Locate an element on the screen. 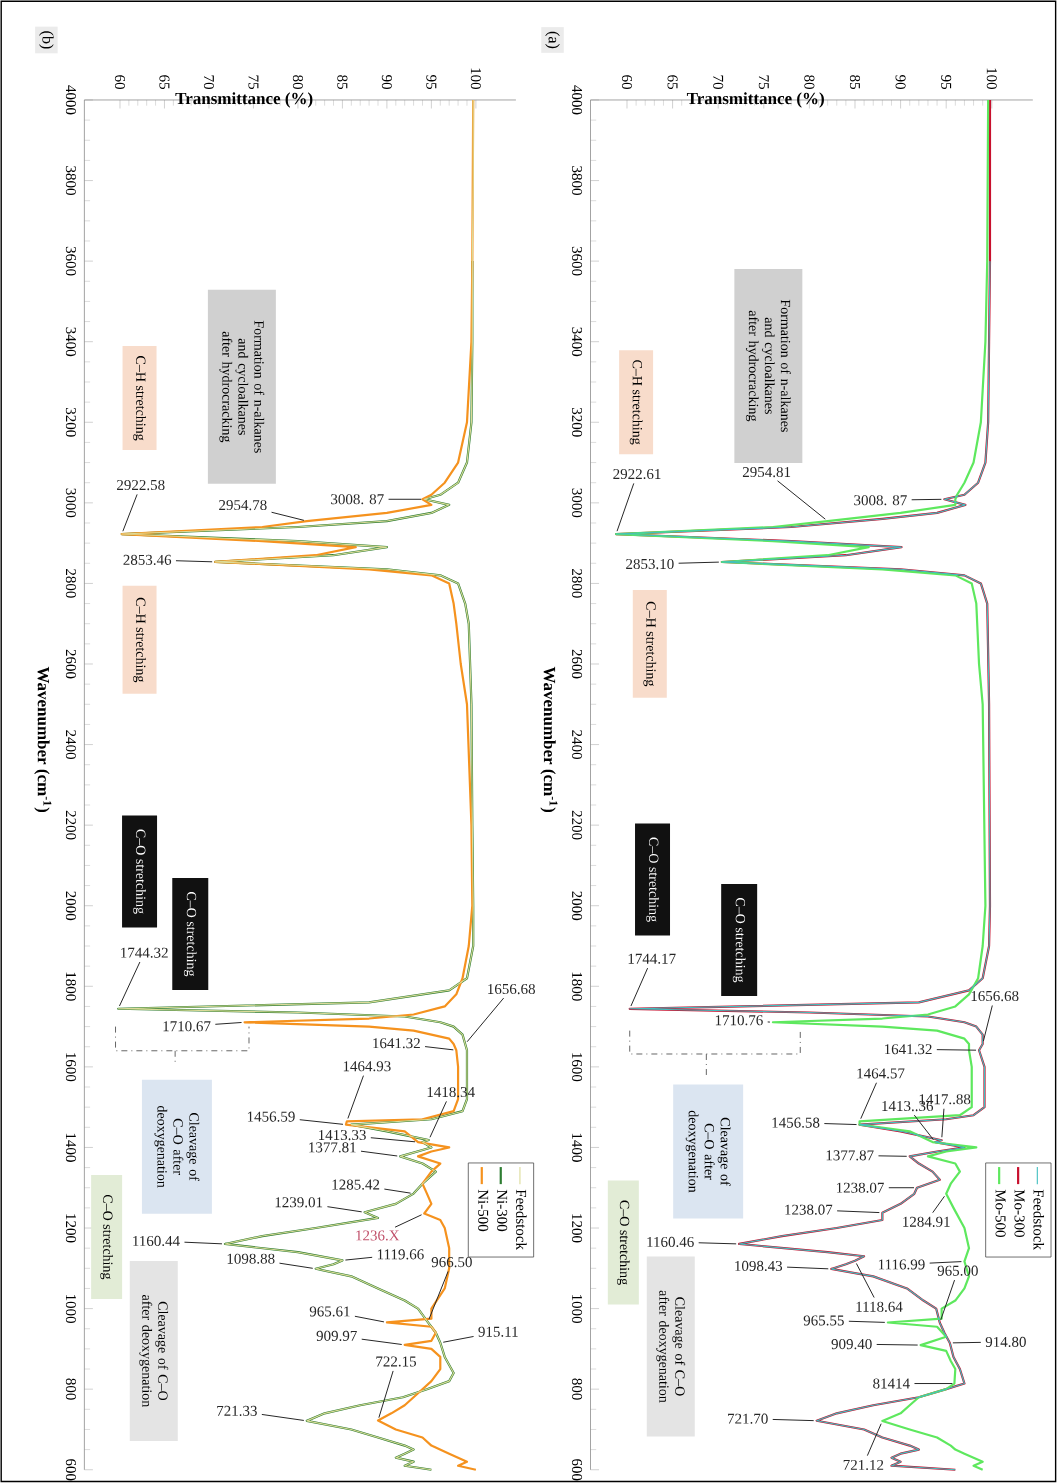 The height and width of the screenshot is (1483, 1057). annotation: 2954.78 is located at coordinates (243, 505).